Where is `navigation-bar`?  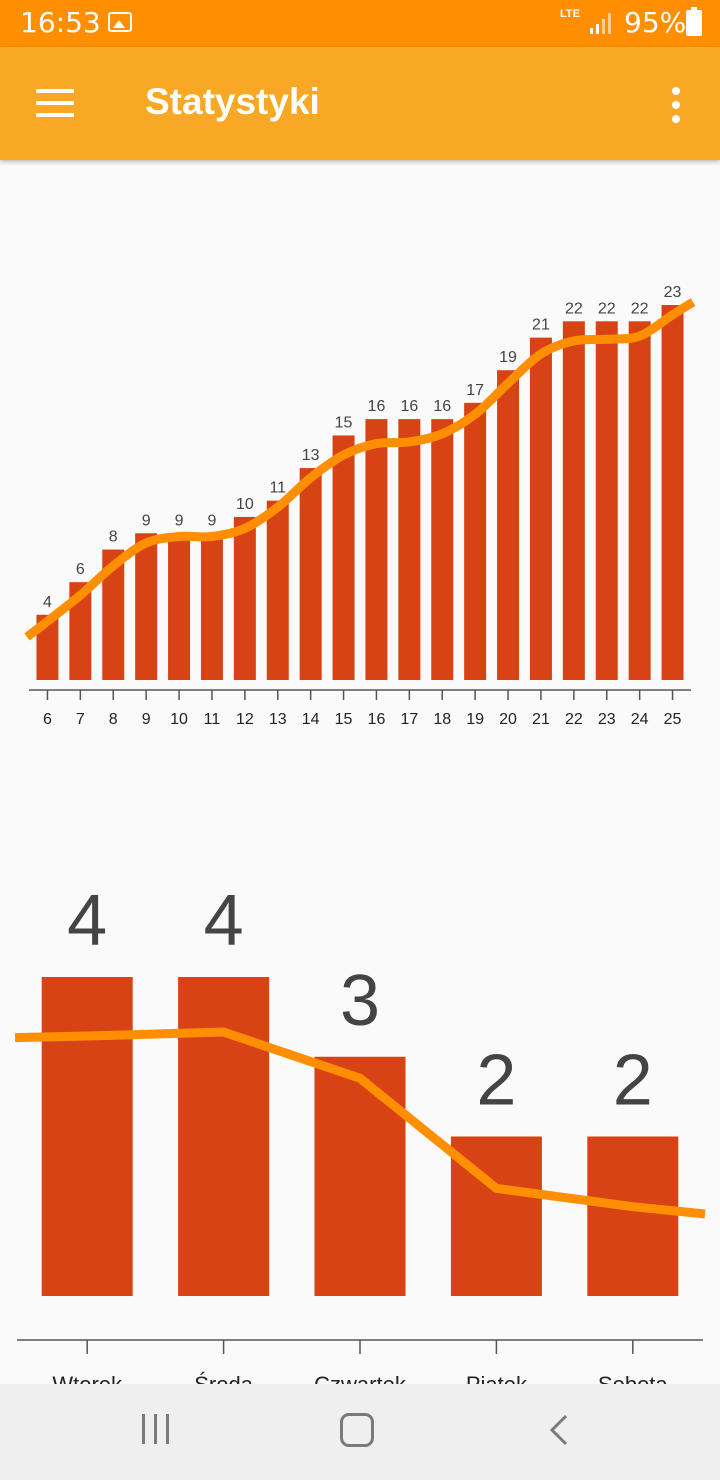
navigation-bar is located at coordinates (360, 1432).